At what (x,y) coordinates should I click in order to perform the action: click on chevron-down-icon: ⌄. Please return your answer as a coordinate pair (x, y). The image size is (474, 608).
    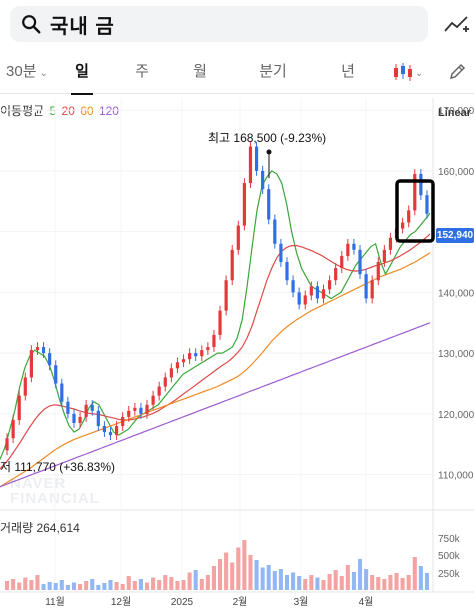
    Looking at the image, I should click on (43, 73).